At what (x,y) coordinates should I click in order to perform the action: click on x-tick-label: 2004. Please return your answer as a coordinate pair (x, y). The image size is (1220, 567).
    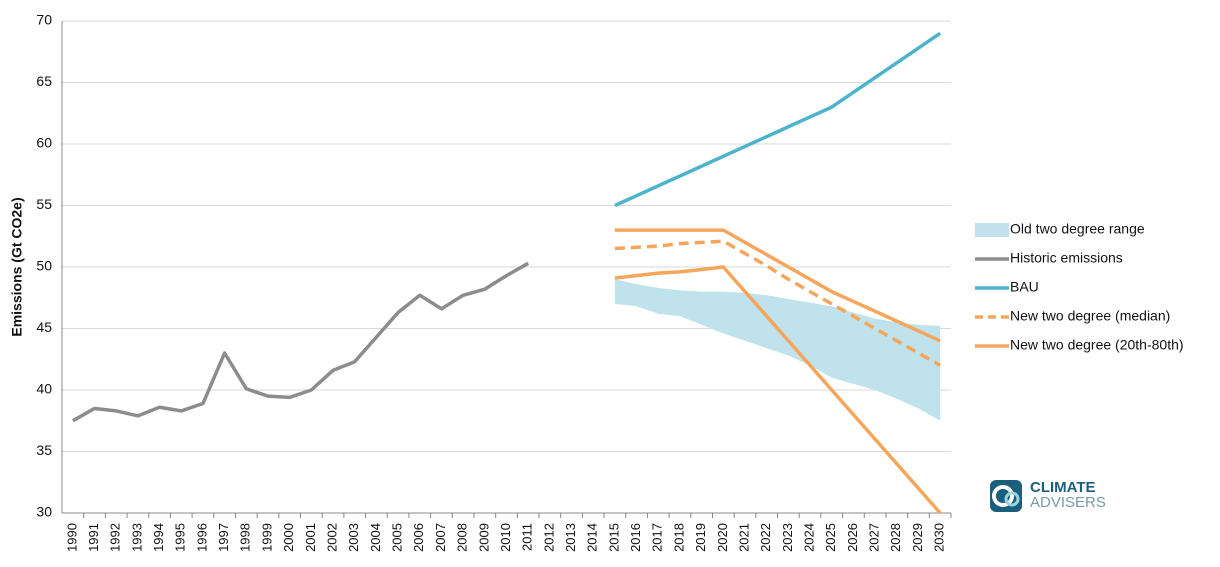
    Looking at the image, I should click on (375, 537).